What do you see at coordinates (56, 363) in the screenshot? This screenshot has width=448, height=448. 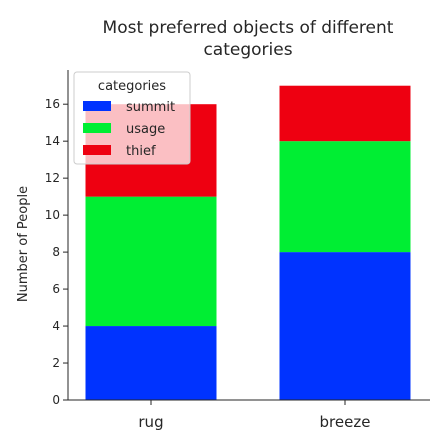 I see `y-tick-label-2: 2` at bounding box center [56, 363].